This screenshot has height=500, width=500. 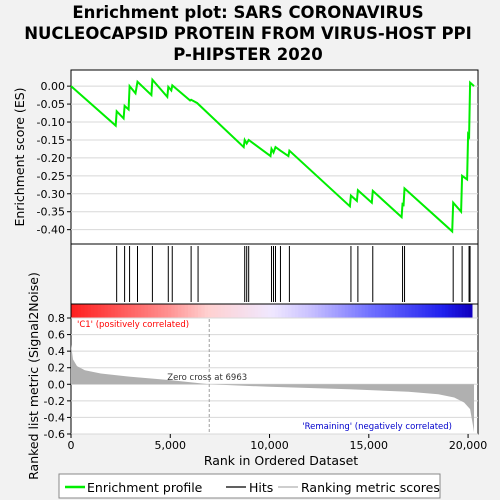 I want to click on legend-label-enrichment: Enrichment profile, so click(x=145, y=487).